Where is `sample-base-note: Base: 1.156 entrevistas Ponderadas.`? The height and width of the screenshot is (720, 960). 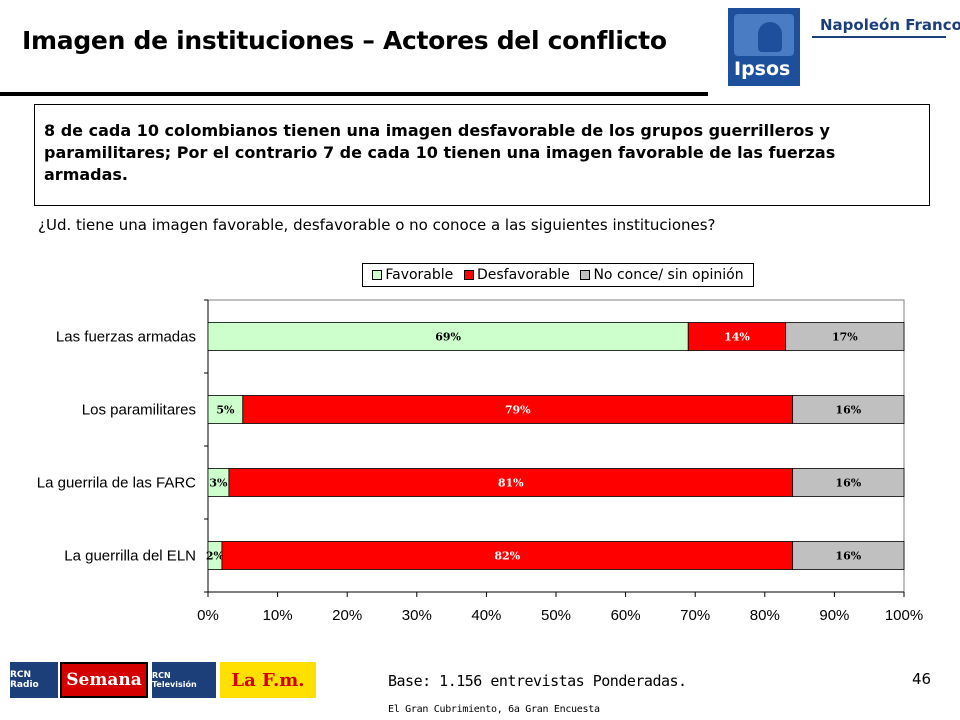
sample-base-note: Base: 1.156 entrevistas Ponderadas. is located at coordinates (537, 681).